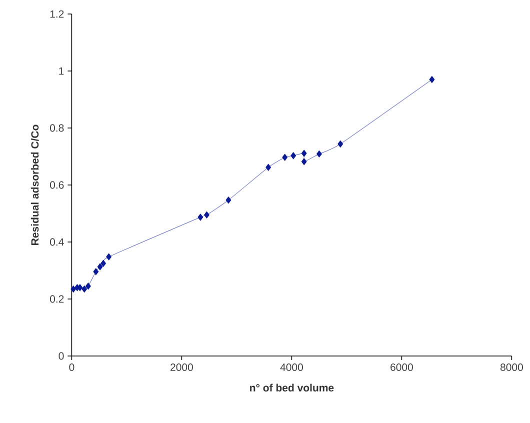 This screenshot has width=530, height=423. I want to click on y-tick-label: 0.8, so click(57, 128).